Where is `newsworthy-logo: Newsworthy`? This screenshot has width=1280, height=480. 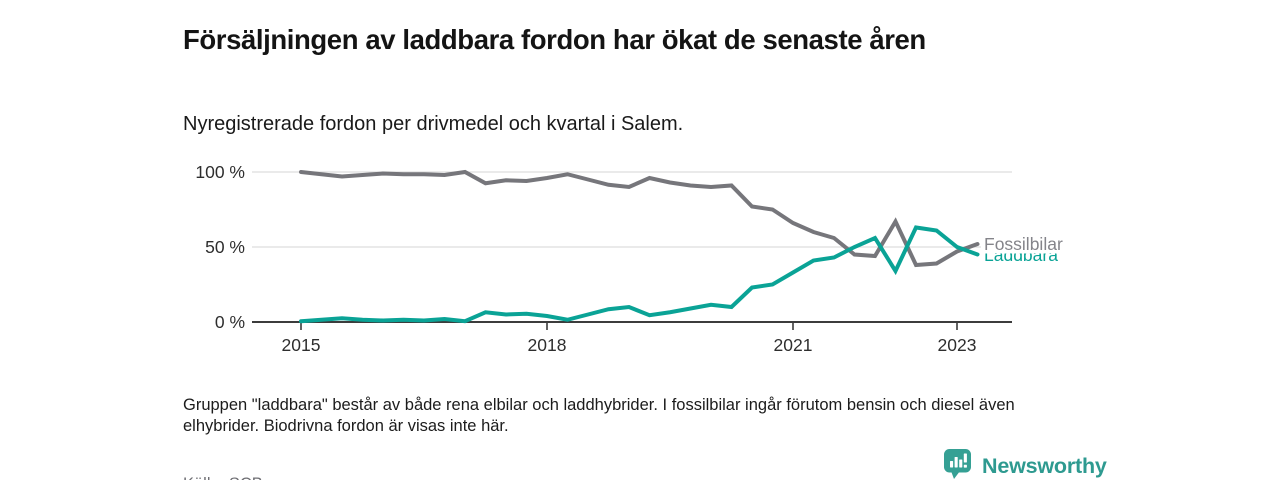
newsworthy-logo: Newsworthy is located at coordinates (1025, 464).